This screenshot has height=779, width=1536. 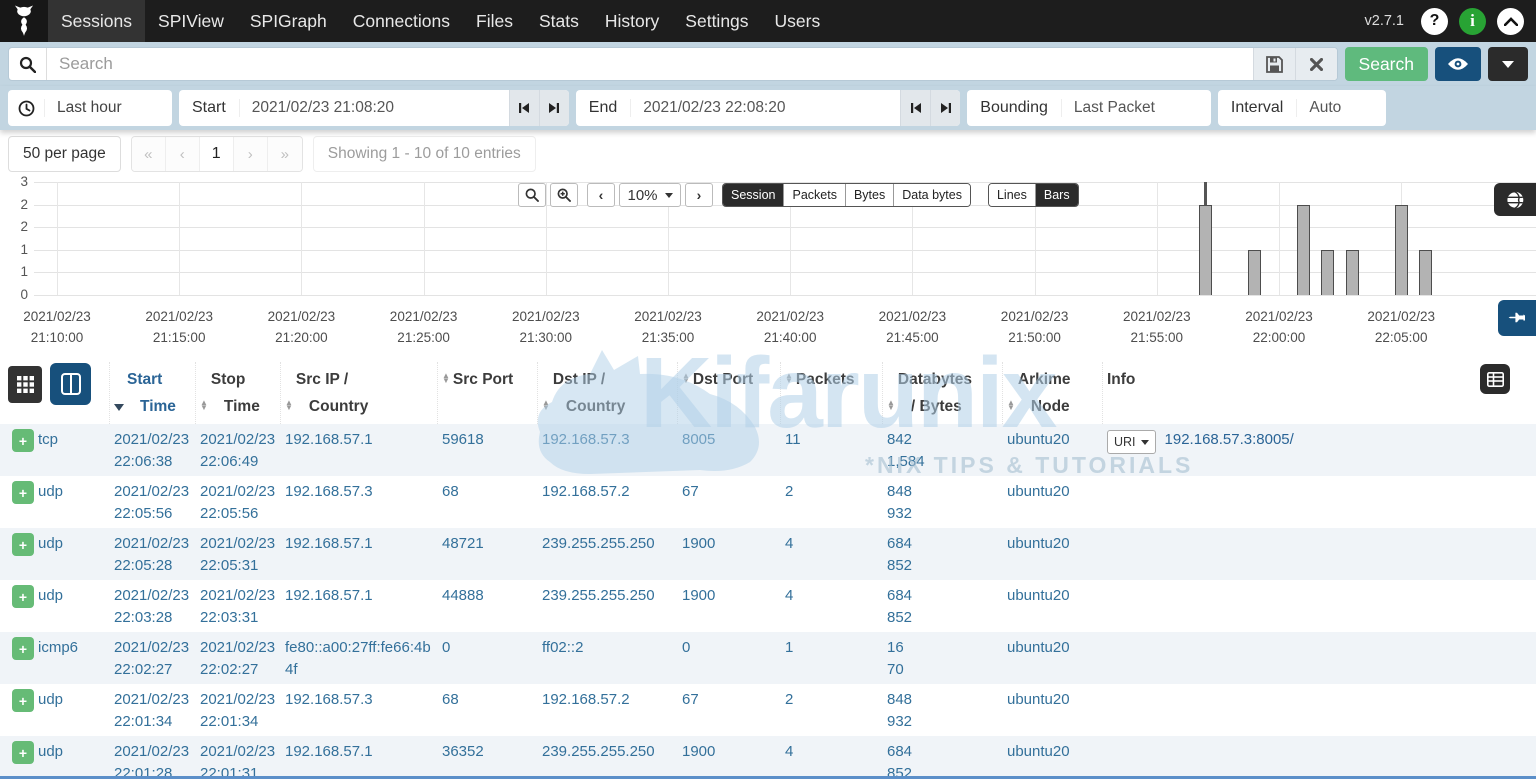 I want to click on chart-style-lines: Lines, so click(x=1012, y=195).